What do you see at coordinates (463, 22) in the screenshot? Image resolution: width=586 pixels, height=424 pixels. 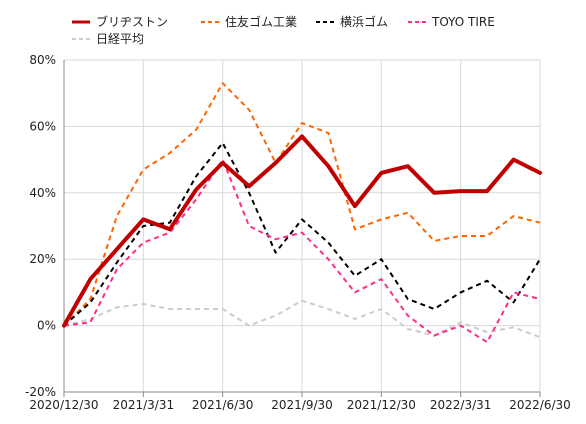 I see `legend-label-3: TOYO TIRE` at bounding box center [463, 22].